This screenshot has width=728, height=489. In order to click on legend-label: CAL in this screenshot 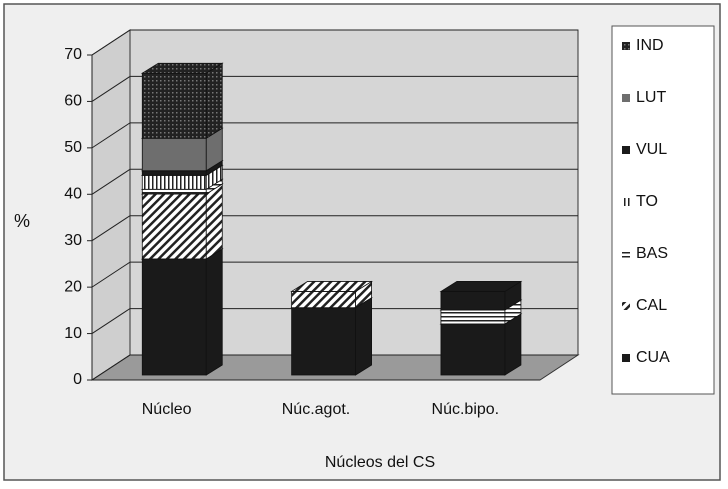, I will do `click(651, 305)`.